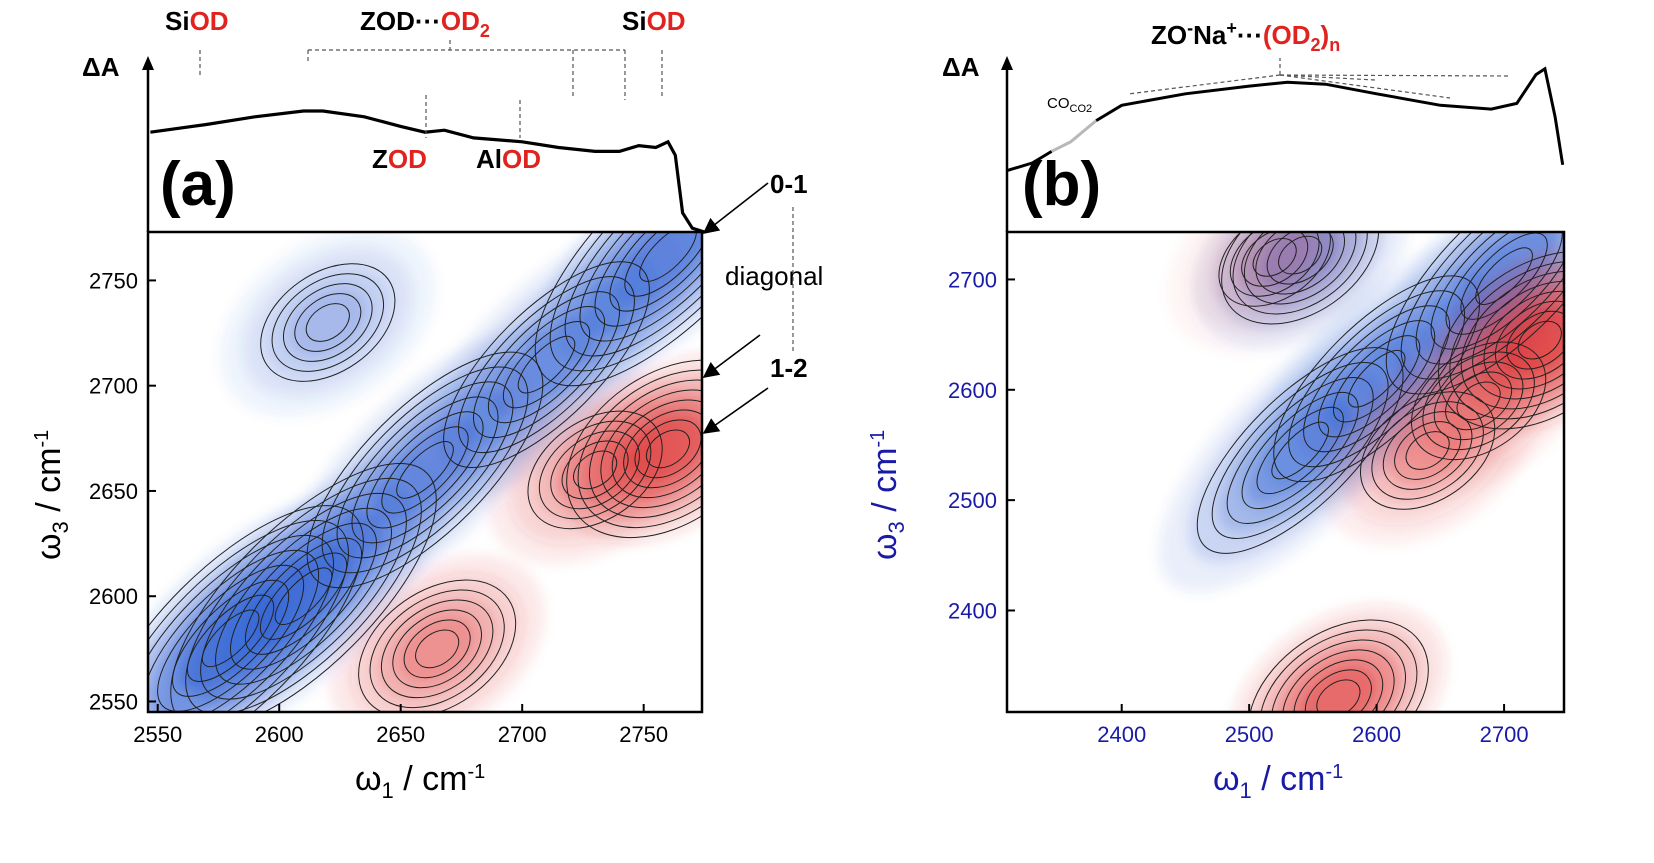 The image size is (1654, 863). Describe the element at coordinates (1330, 116) in the screenshot. I see `top-trace-b-line-right` at that location.